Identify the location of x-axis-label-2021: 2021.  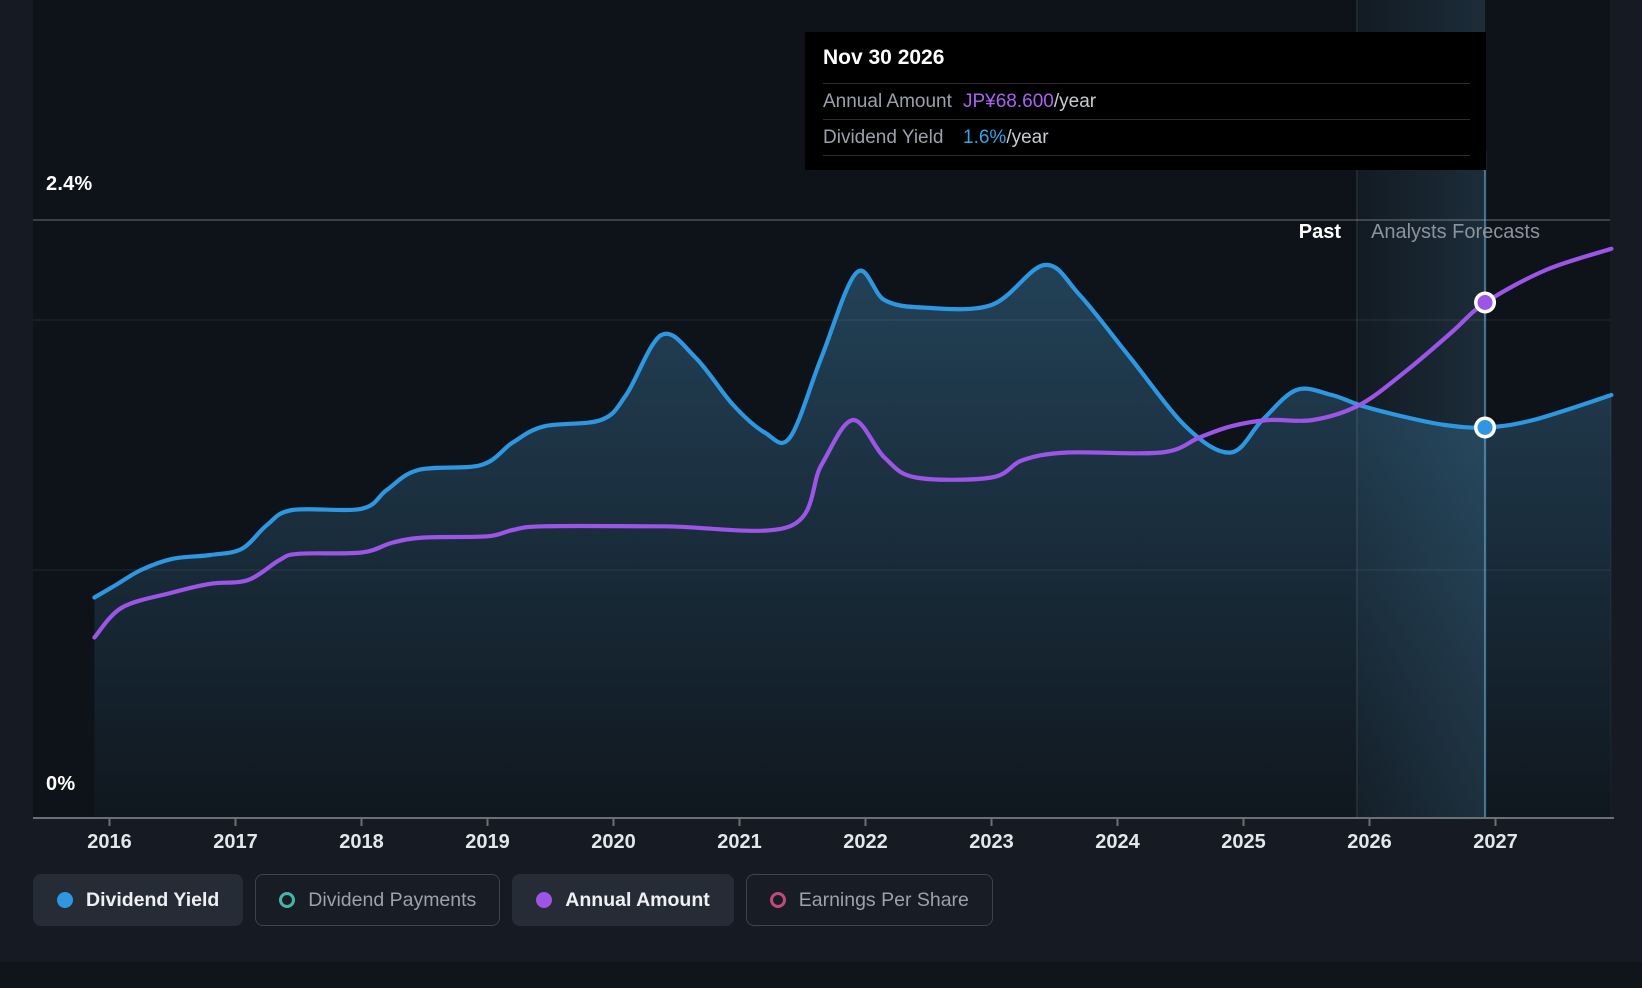
(739, 842).